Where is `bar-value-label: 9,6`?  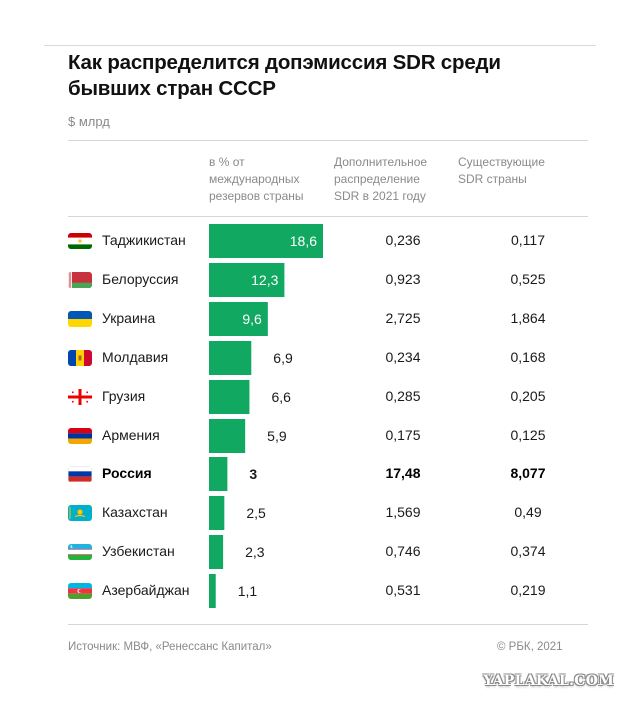 bar-value-label: 9,6 is located at coordinates (252, 319).